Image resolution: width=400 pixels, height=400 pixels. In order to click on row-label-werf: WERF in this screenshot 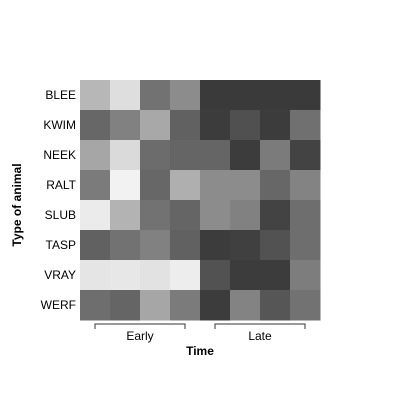, I will do `click(58, 305)`.